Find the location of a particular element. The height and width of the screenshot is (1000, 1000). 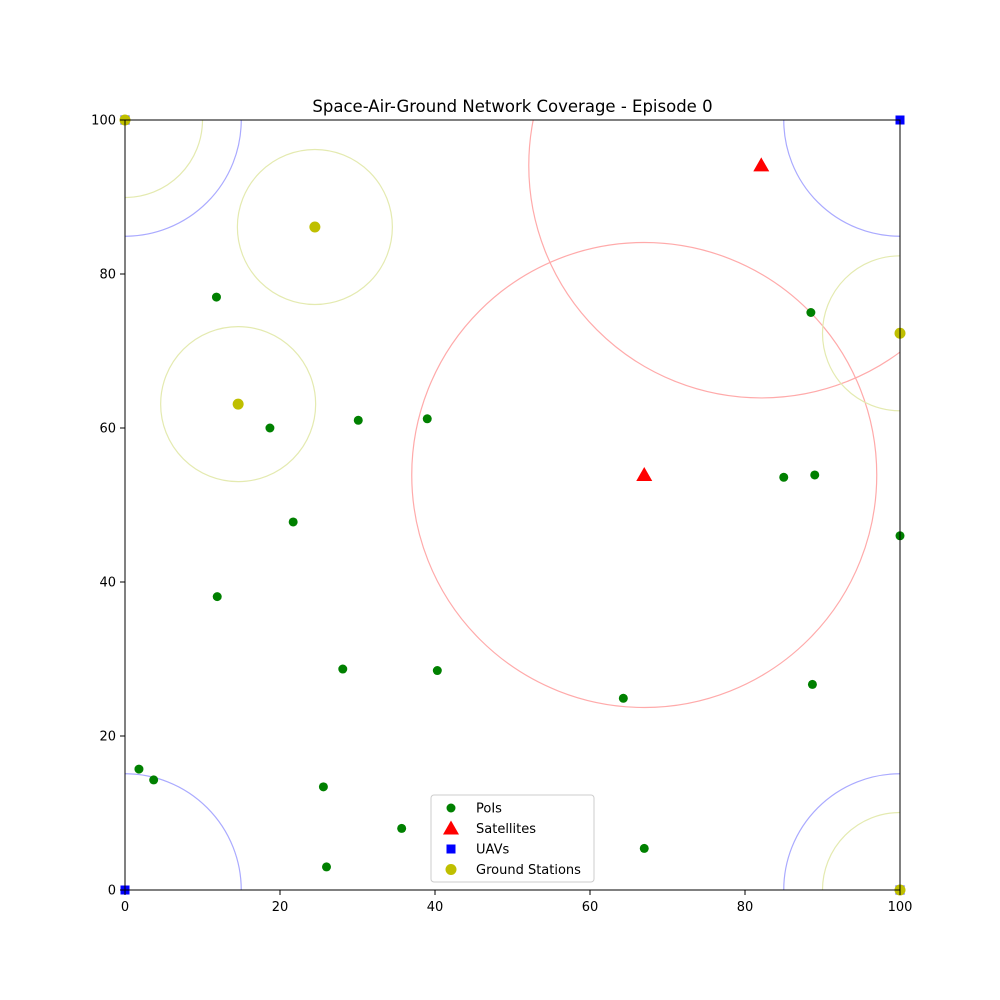

x-tick-label: 0 is located at coordinates (125, 907).